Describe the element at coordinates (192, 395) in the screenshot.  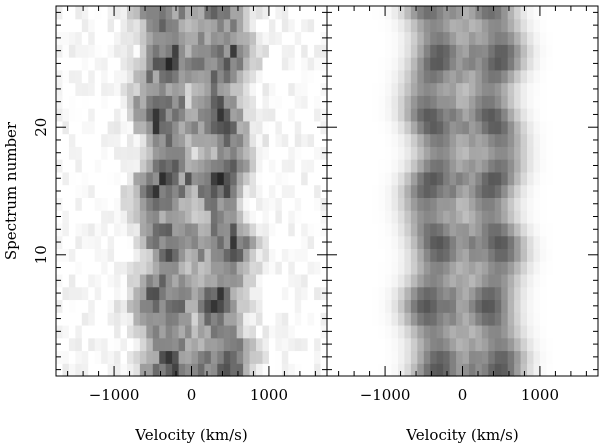
I see `x-tick-label: 0` at that location.